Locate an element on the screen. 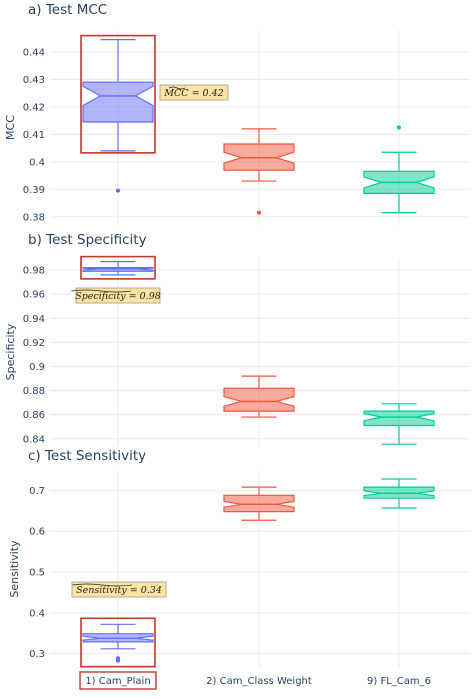 The height and width of the screenshot is (699, 474). x-tick-label: 9) FL_Cam_6 is located at coordinates (399, 681).